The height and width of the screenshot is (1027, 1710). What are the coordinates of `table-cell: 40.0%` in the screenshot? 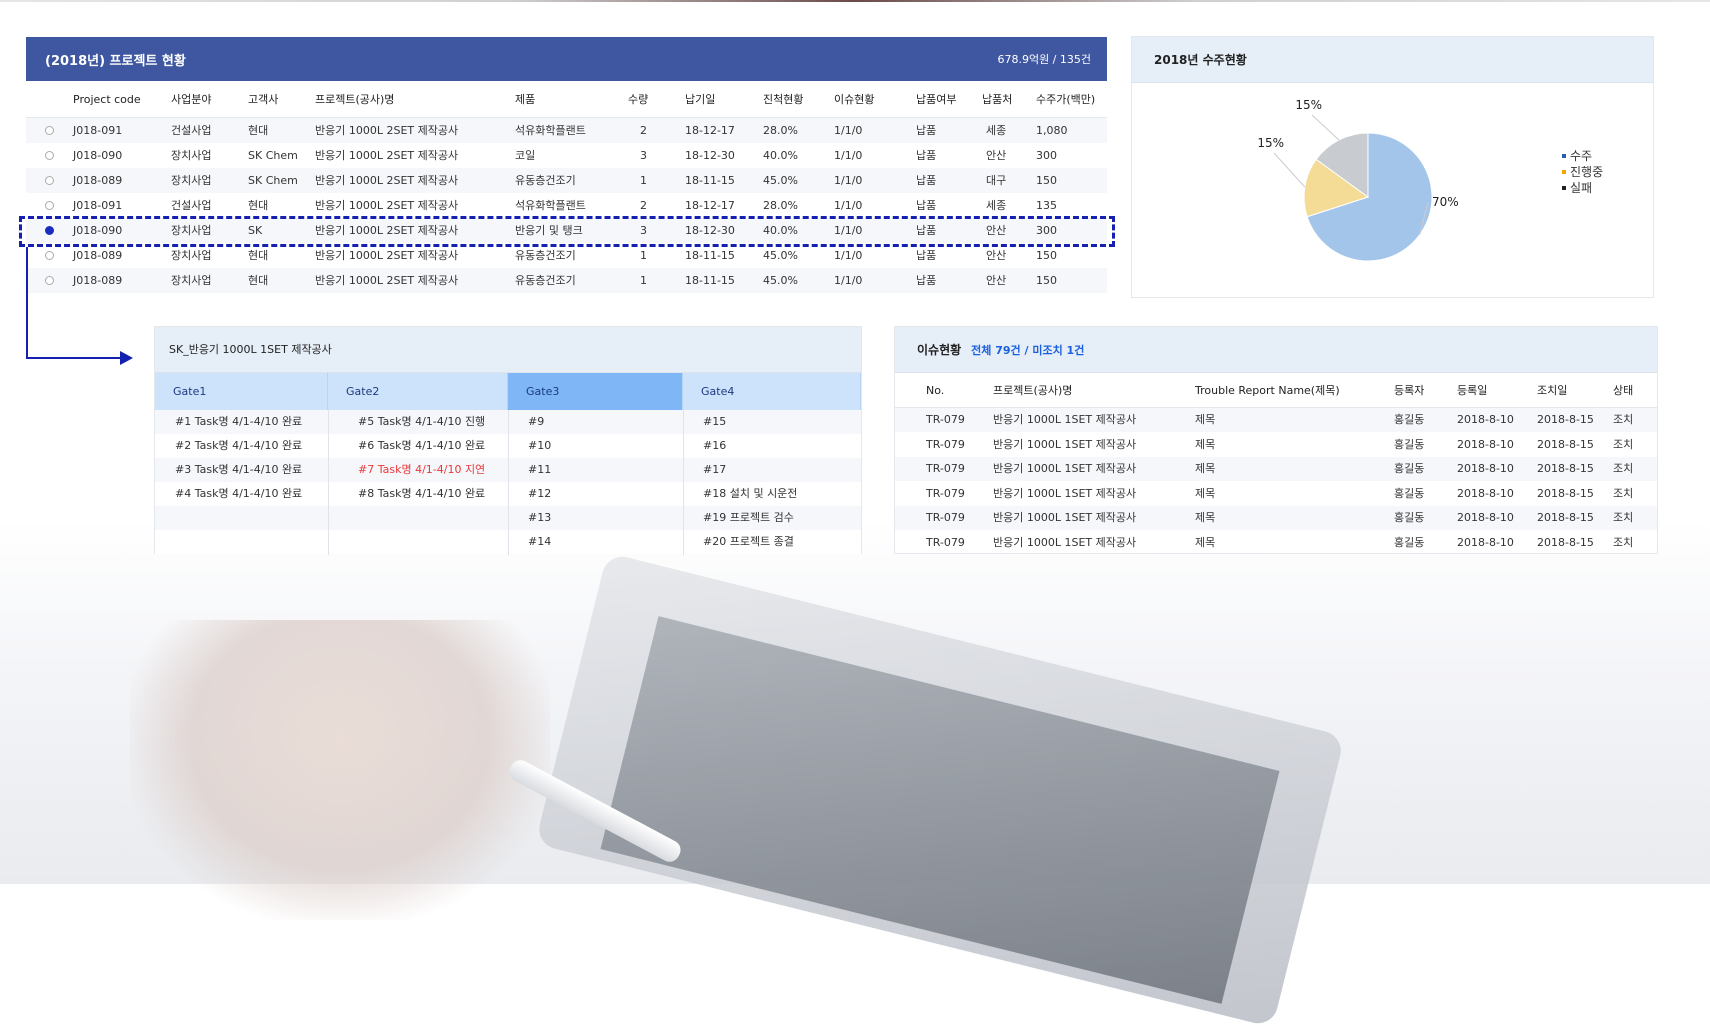 It's located at (780, 230).